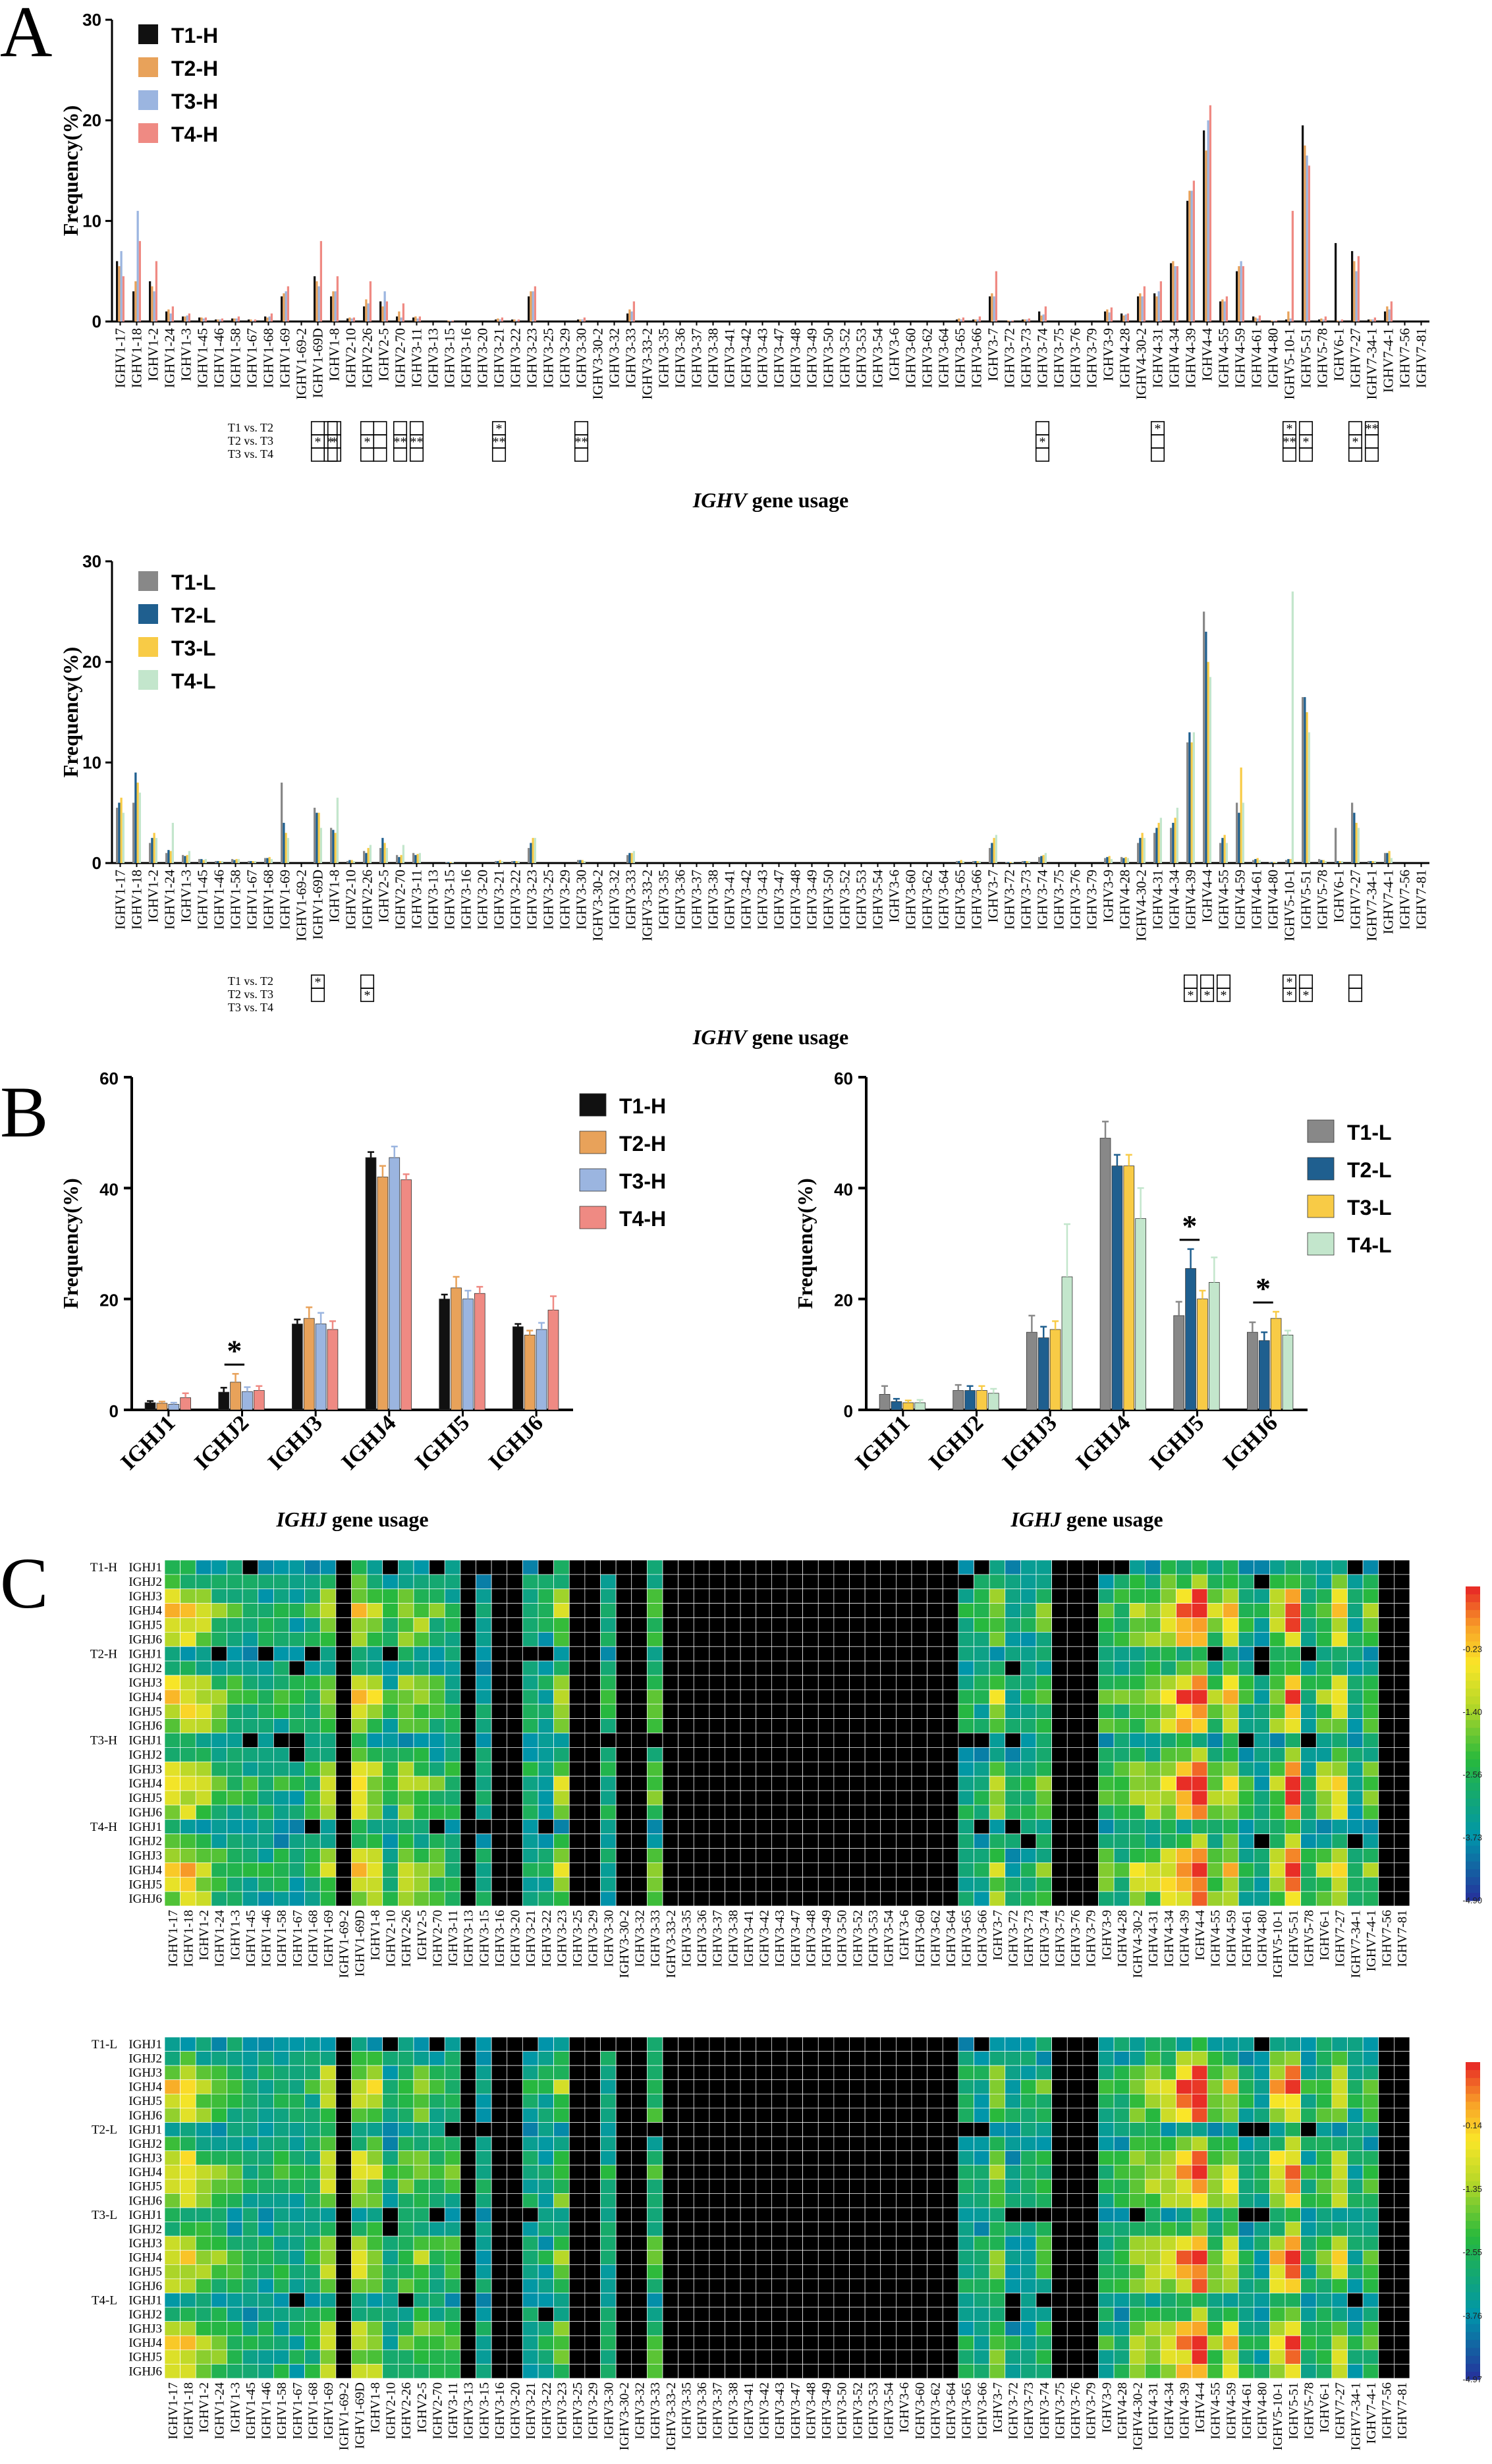 The height and width of the screenshot is (2464, 1492). What do you see at coordinates (956, 1442) in the screenshot?
I see `x-tick-label: IGHJ2` at bounding box center [956, 1442].